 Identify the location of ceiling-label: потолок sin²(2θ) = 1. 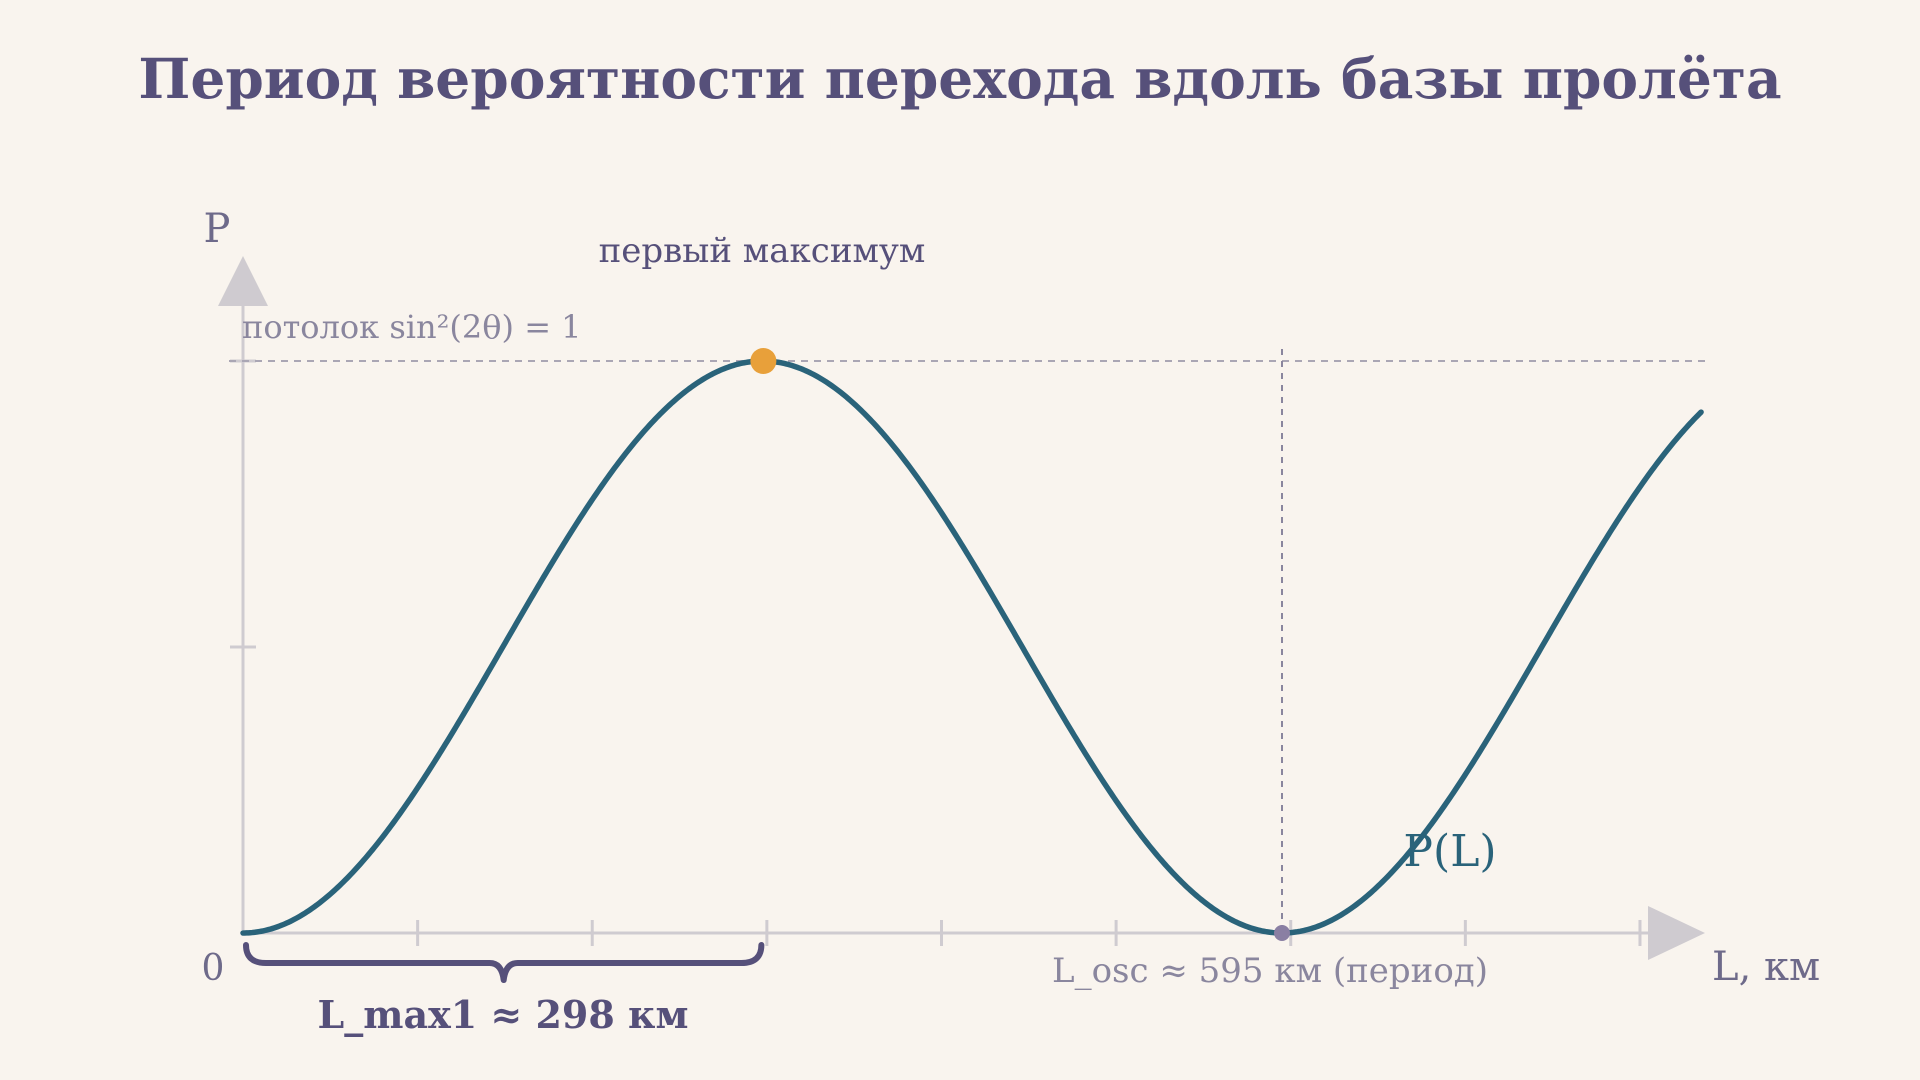
(412, 327).